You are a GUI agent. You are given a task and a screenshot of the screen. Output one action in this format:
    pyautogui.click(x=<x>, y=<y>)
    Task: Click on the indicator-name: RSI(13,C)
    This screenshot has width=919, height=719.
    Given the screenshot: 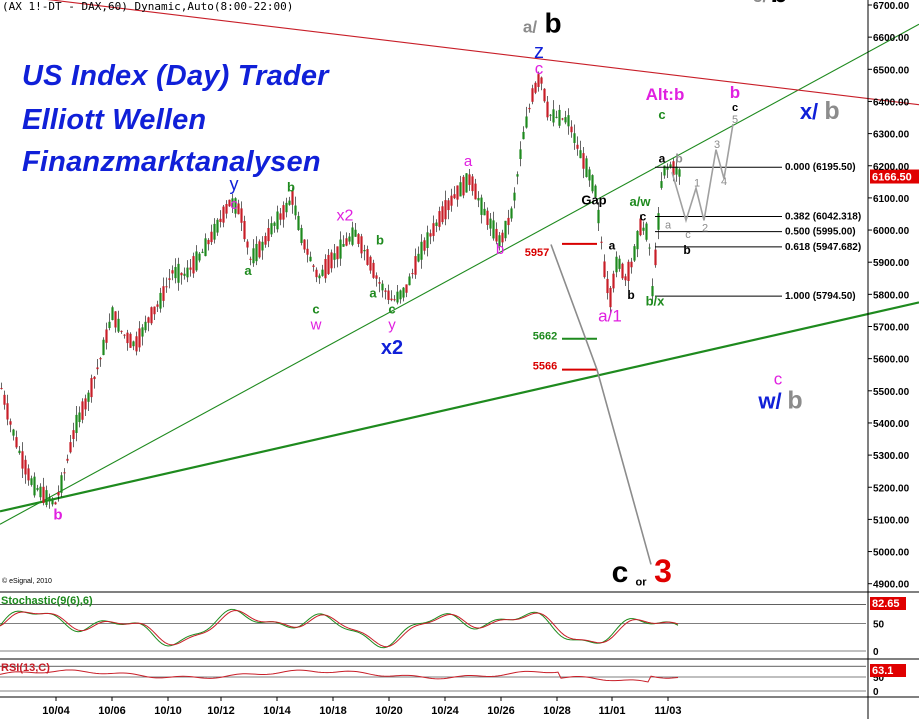 What is the action you would take?
    pyautogui.click(x=25, y=668)
    